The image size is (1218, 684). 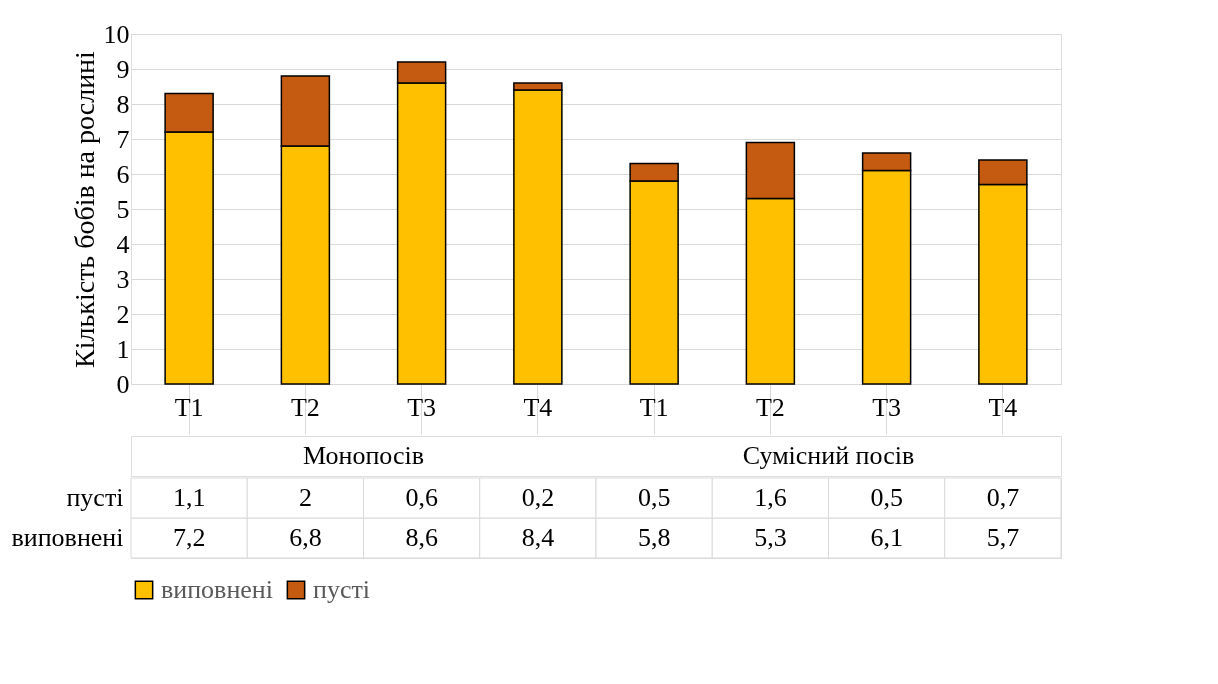 What do you see at coordinates (123, 384) in the screenshot?
I see `y-tick-label: 0` at bounding box center [123, 384].